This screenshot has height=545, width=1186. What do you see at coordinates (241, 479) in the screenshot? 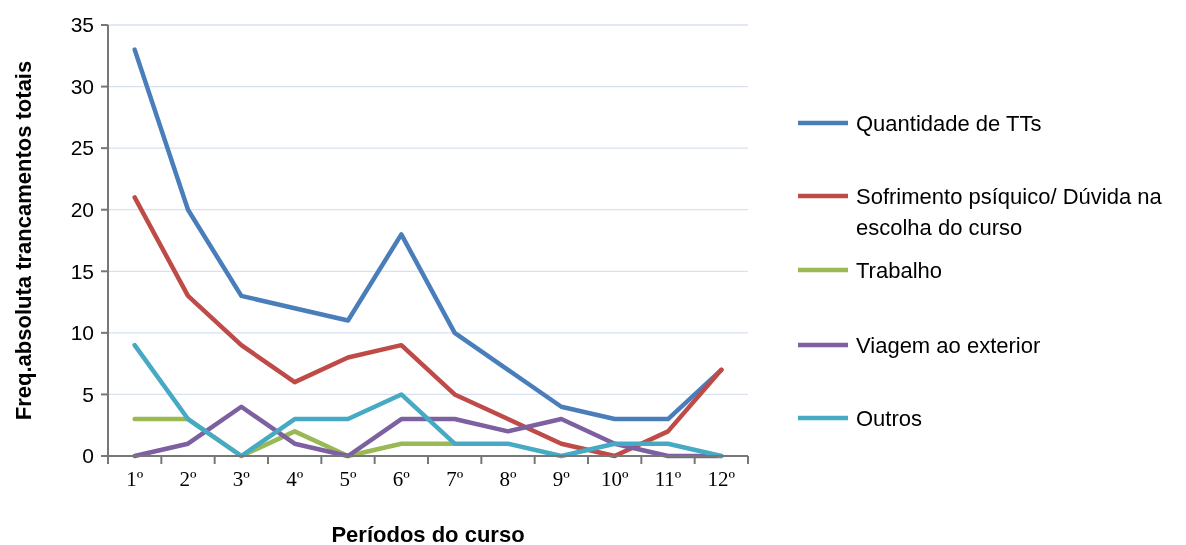
I see `x-tick-label: 3º` at bounding box center [241, 479].